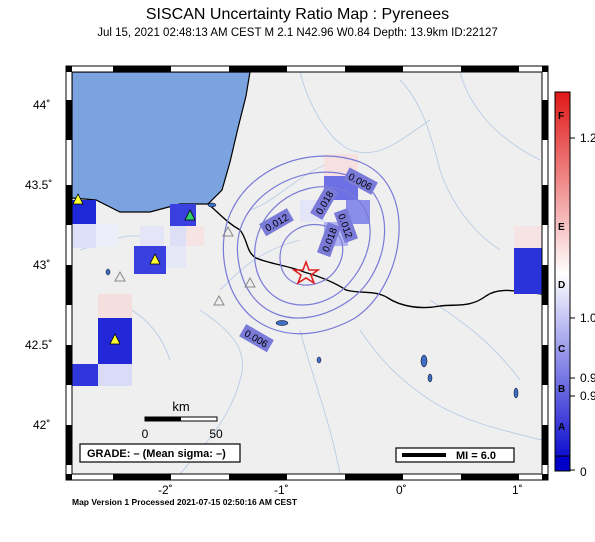 This screenshot has width=595, height=542. What do you see at coordinates (180, 406) in the screenshot?
I see `scale-unit: km` at bounding box center [180, 406].